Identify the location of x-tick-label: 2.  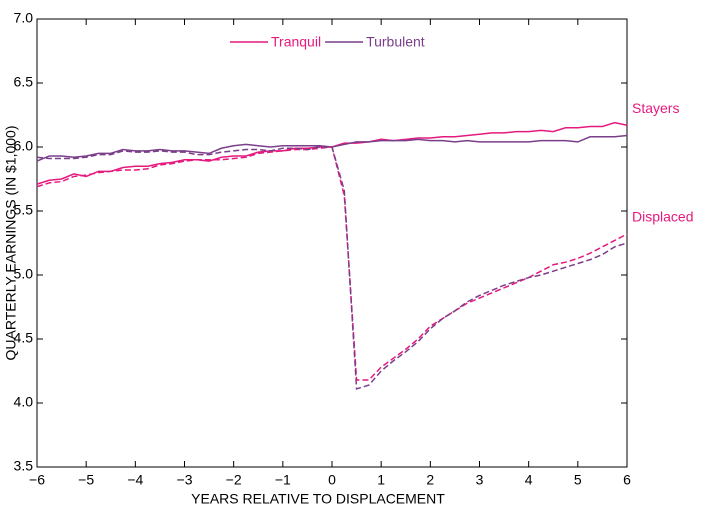
(430, 480).